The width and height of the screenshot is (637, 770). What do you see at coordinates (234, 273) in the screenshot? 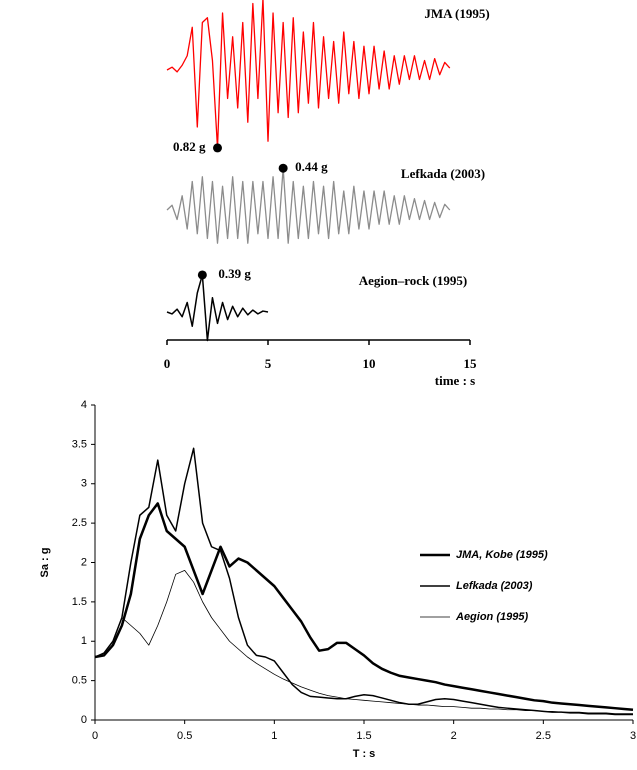
I see `peak-label: 0.39 g` at bounding box center [234, 273].